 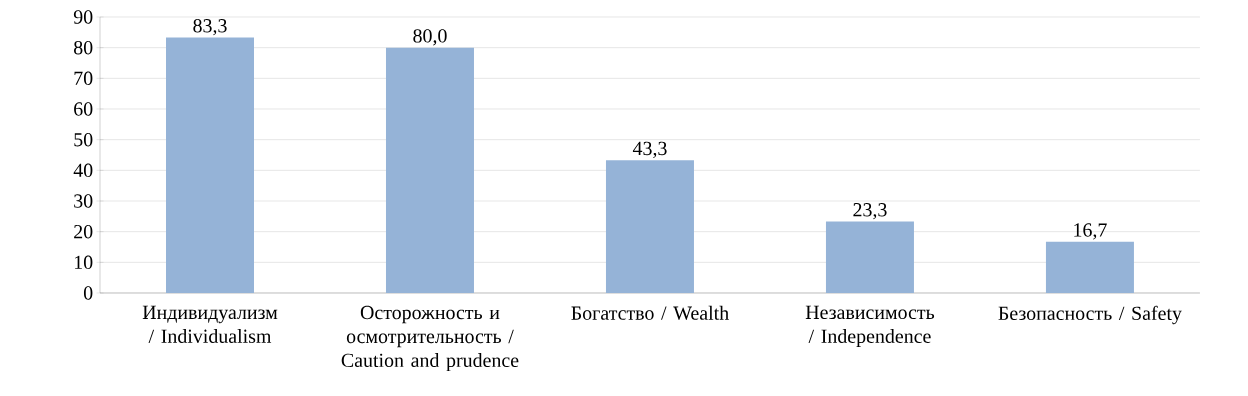 What do you see at coordinates (210, 324) in the screenshot?
I see `x-tick-label: Индивидуализм / Individualism` at bounding box center [210, 324].